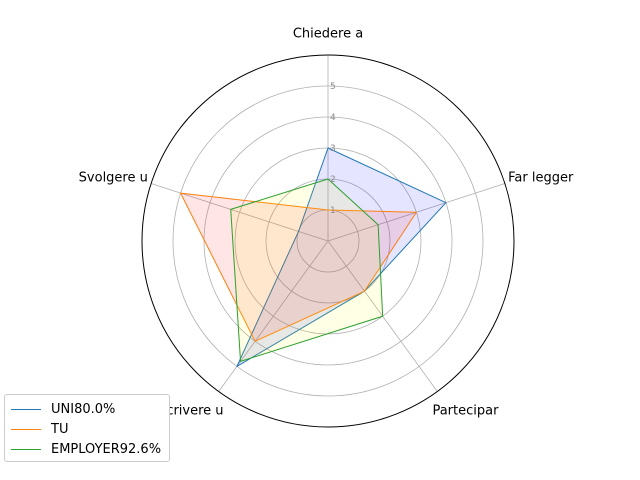  I want to click on legend-item: UNI80.0%, so click(87, 409).